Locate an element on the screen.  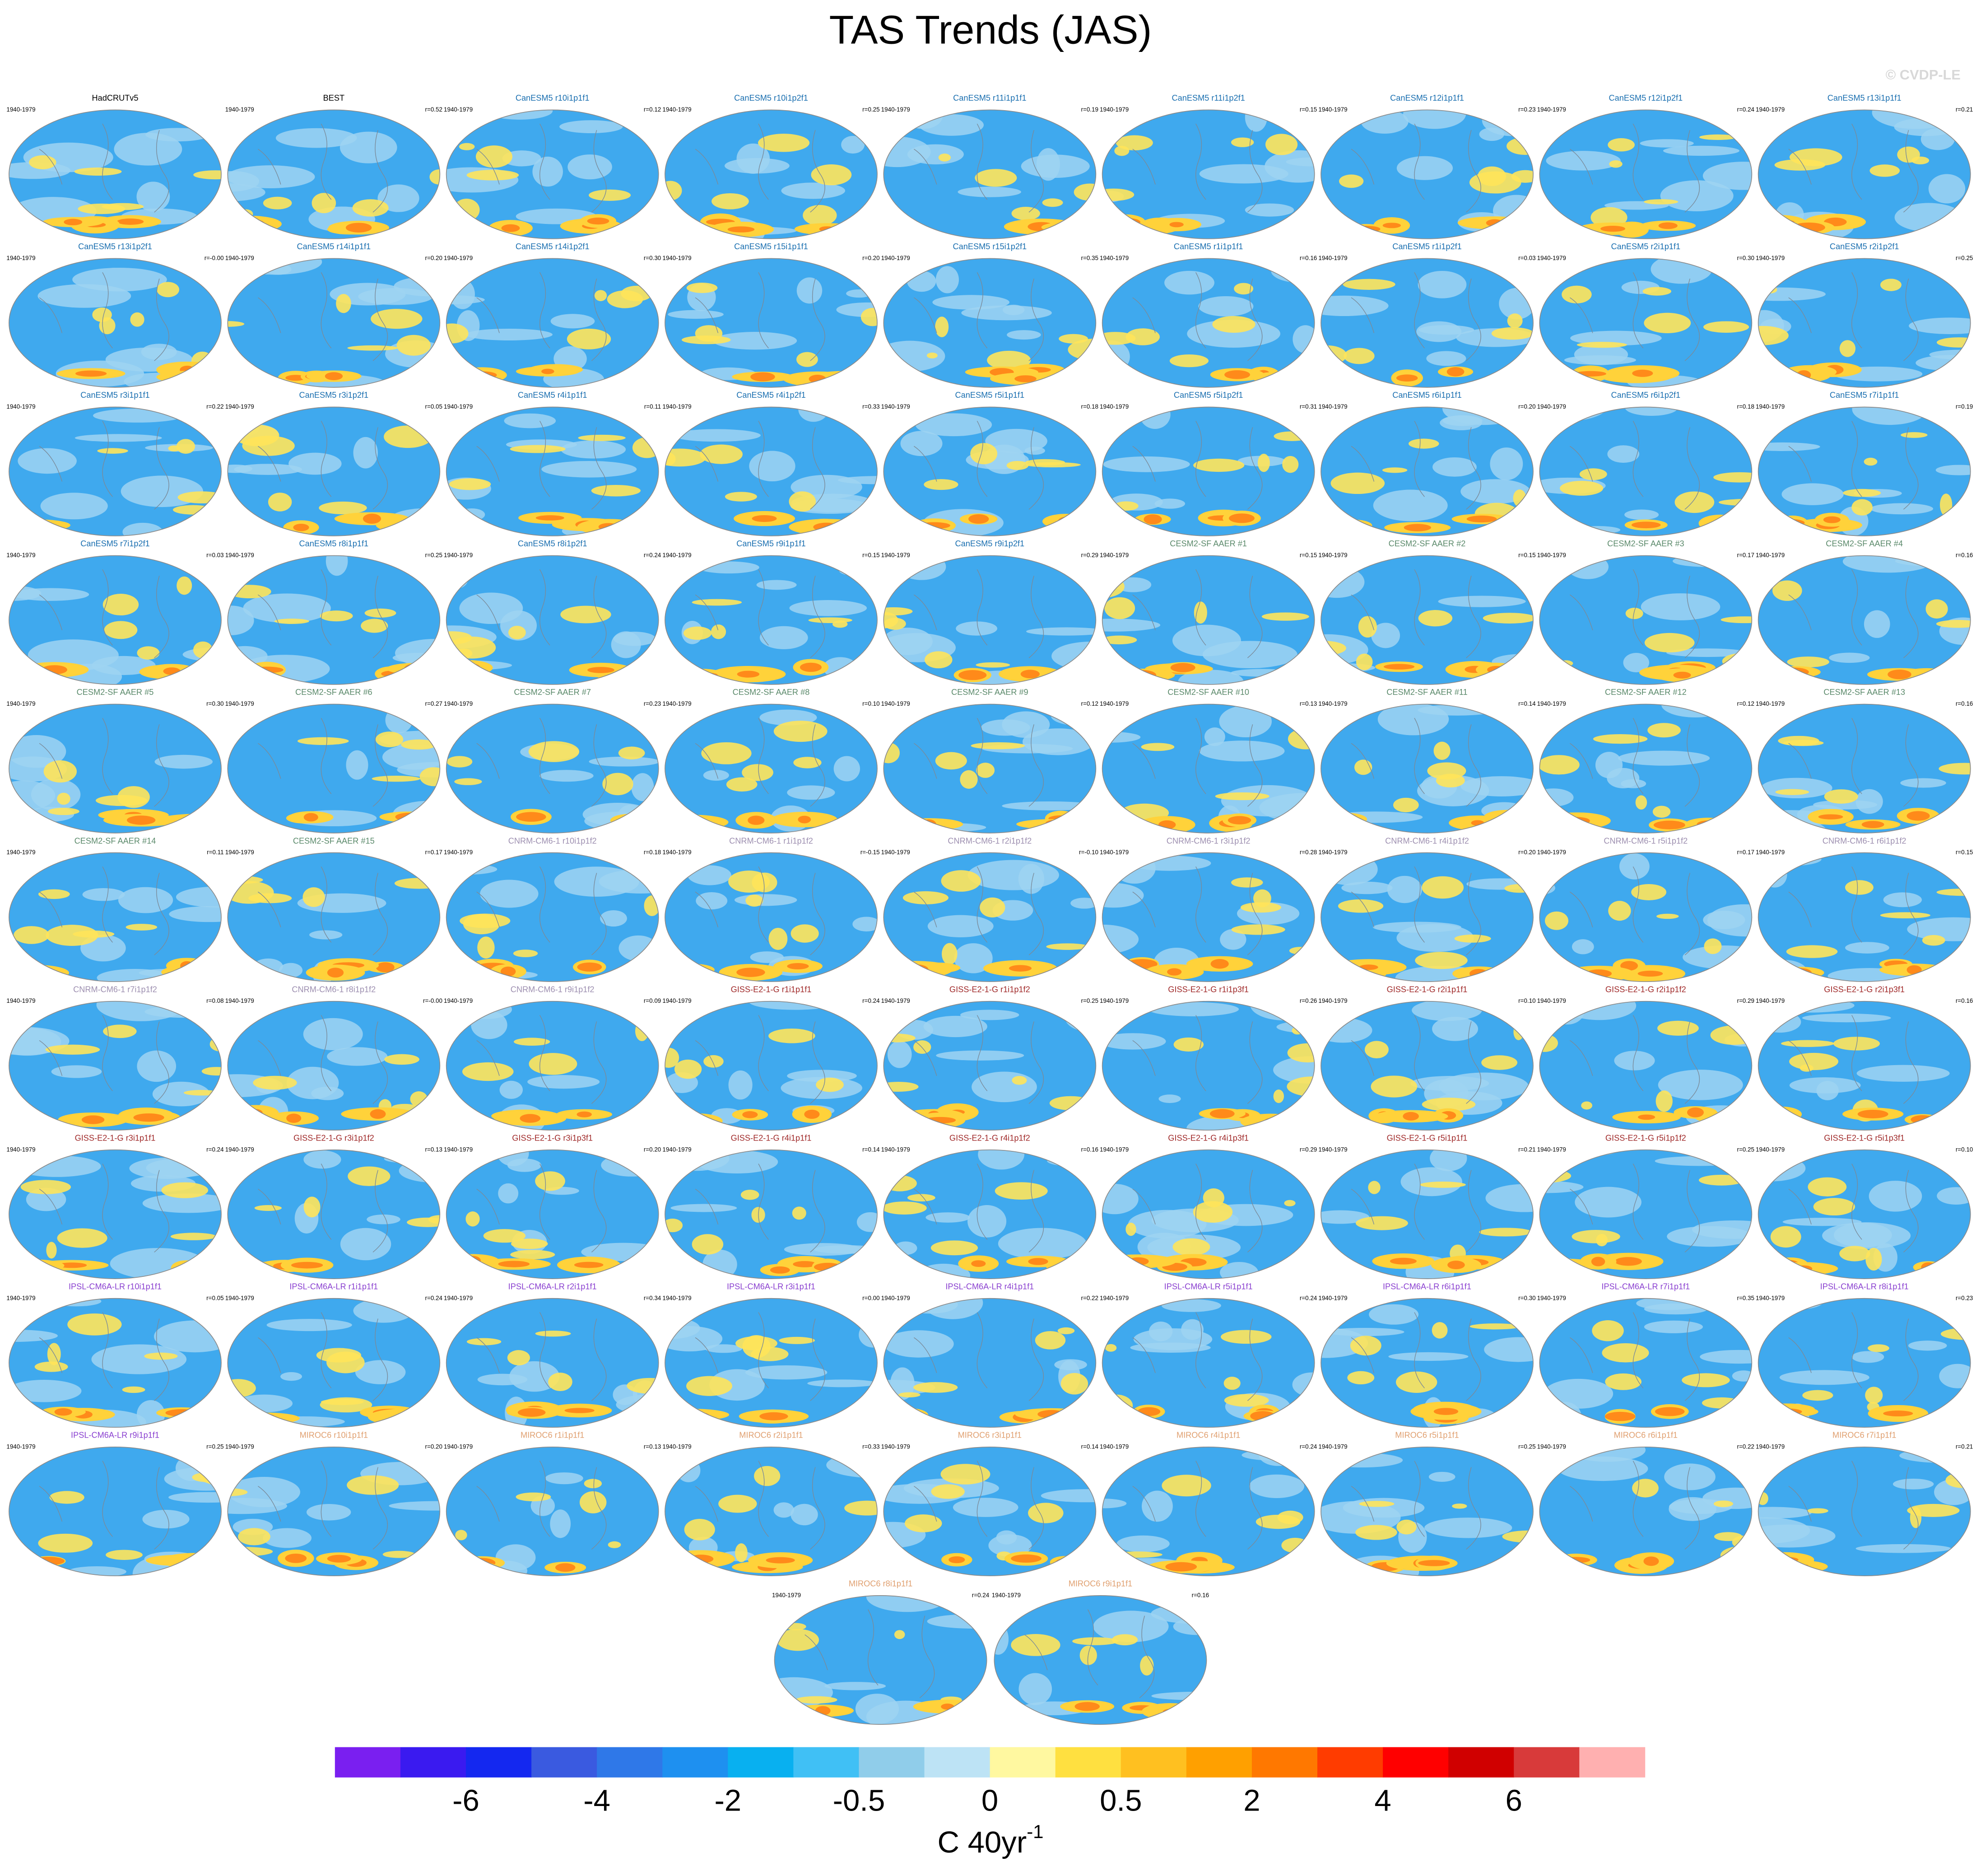
panel-title: CNRM-CM6-1 r7i1p1f2 is located at coordinates (115, 989).